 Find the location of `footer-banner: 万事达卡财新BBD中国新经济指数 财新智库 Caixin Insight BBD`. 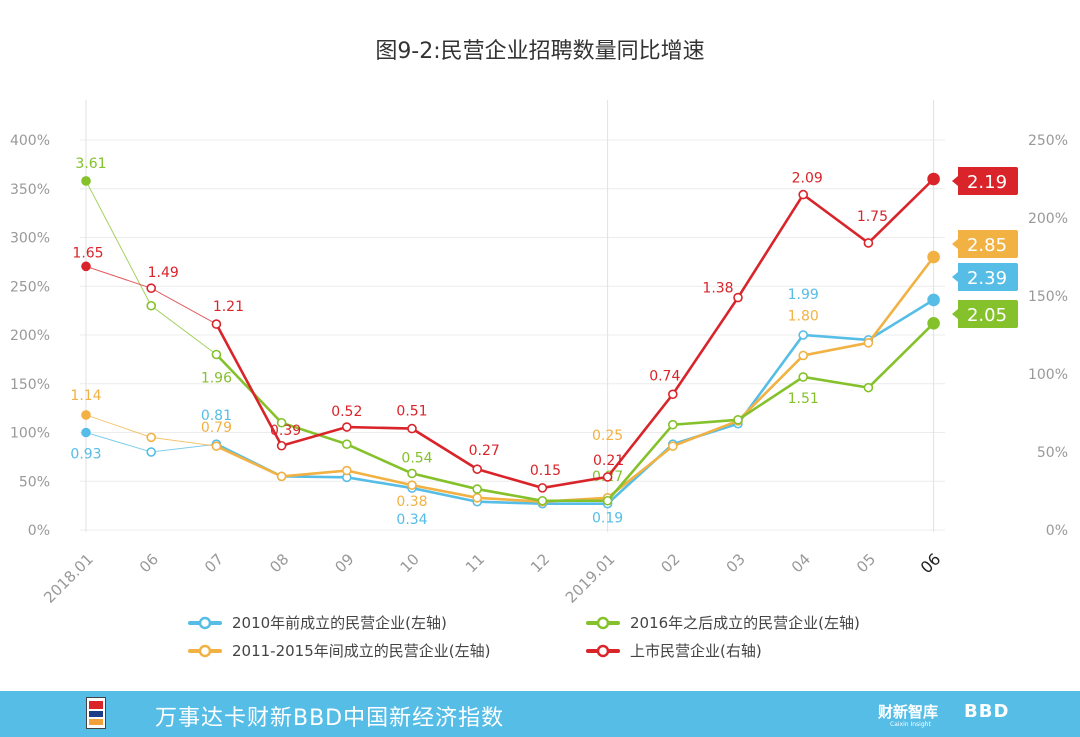

footer-banner: 万事达卡财新BBD中国新经济指数 财新智库 Caixin Insight BBD is located at coordinates (540, 714).